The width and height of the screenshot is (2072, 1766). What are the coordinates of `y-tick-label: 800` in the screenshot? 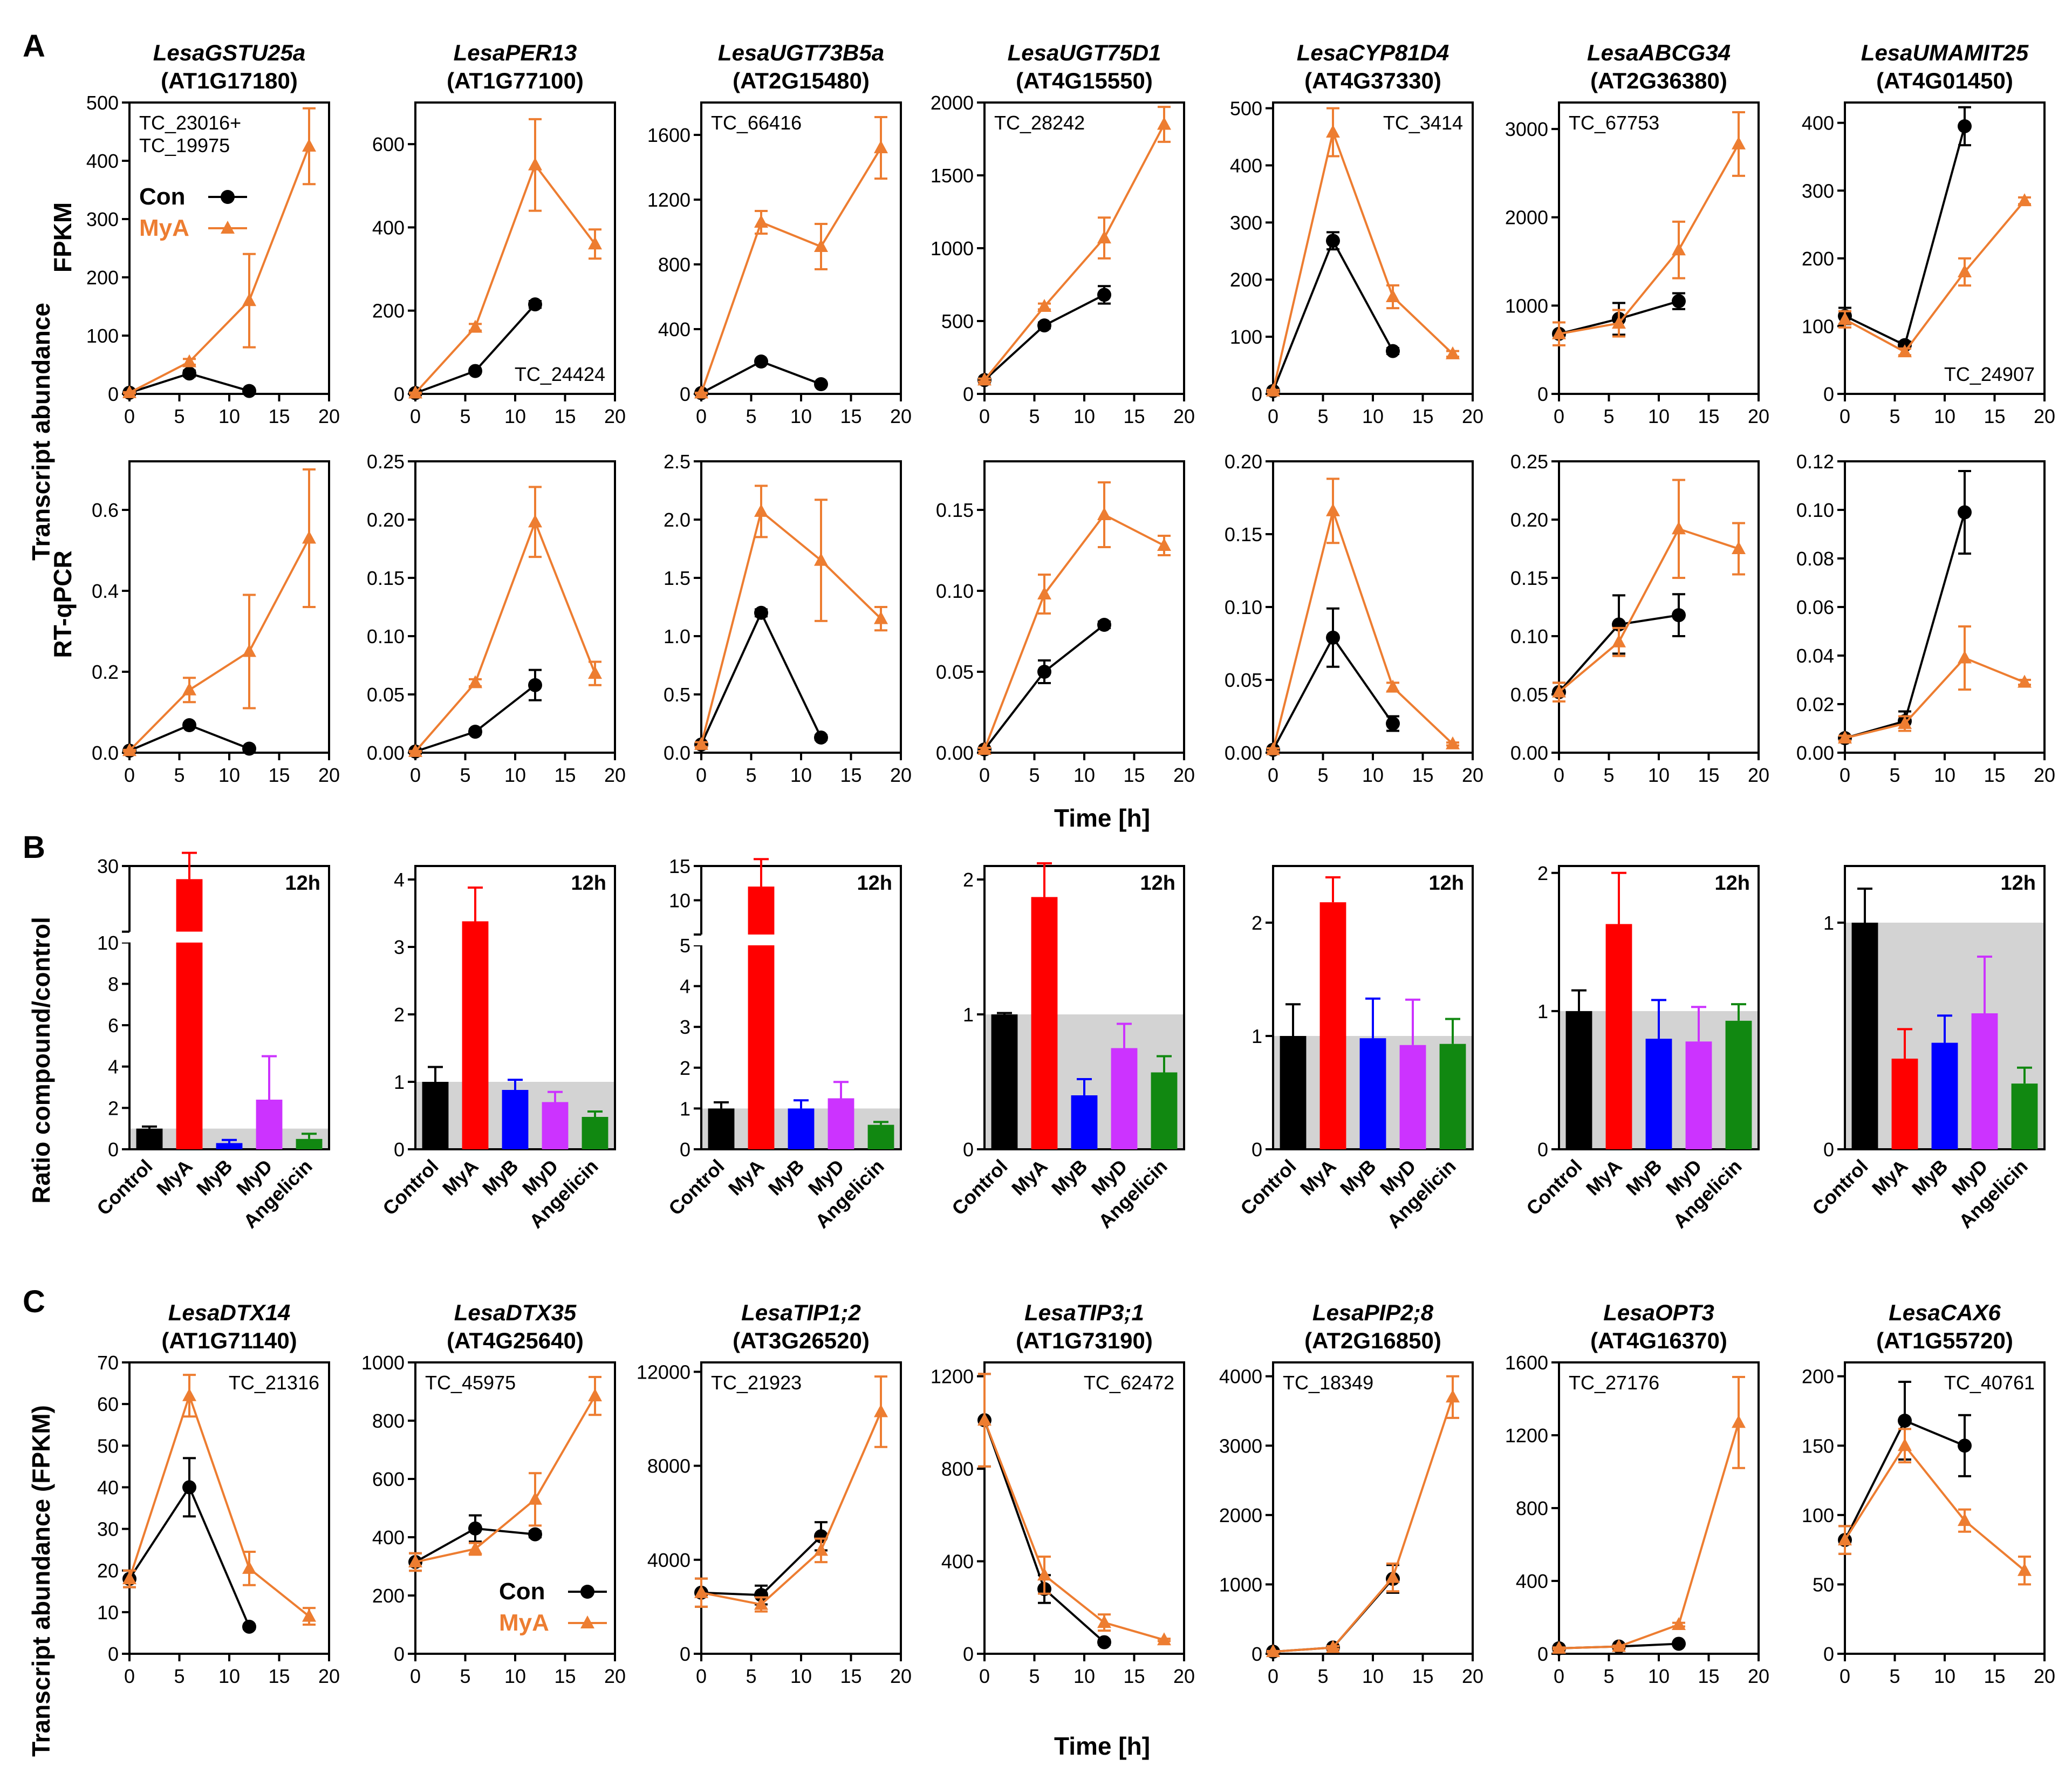 It's located at (957, 1469).